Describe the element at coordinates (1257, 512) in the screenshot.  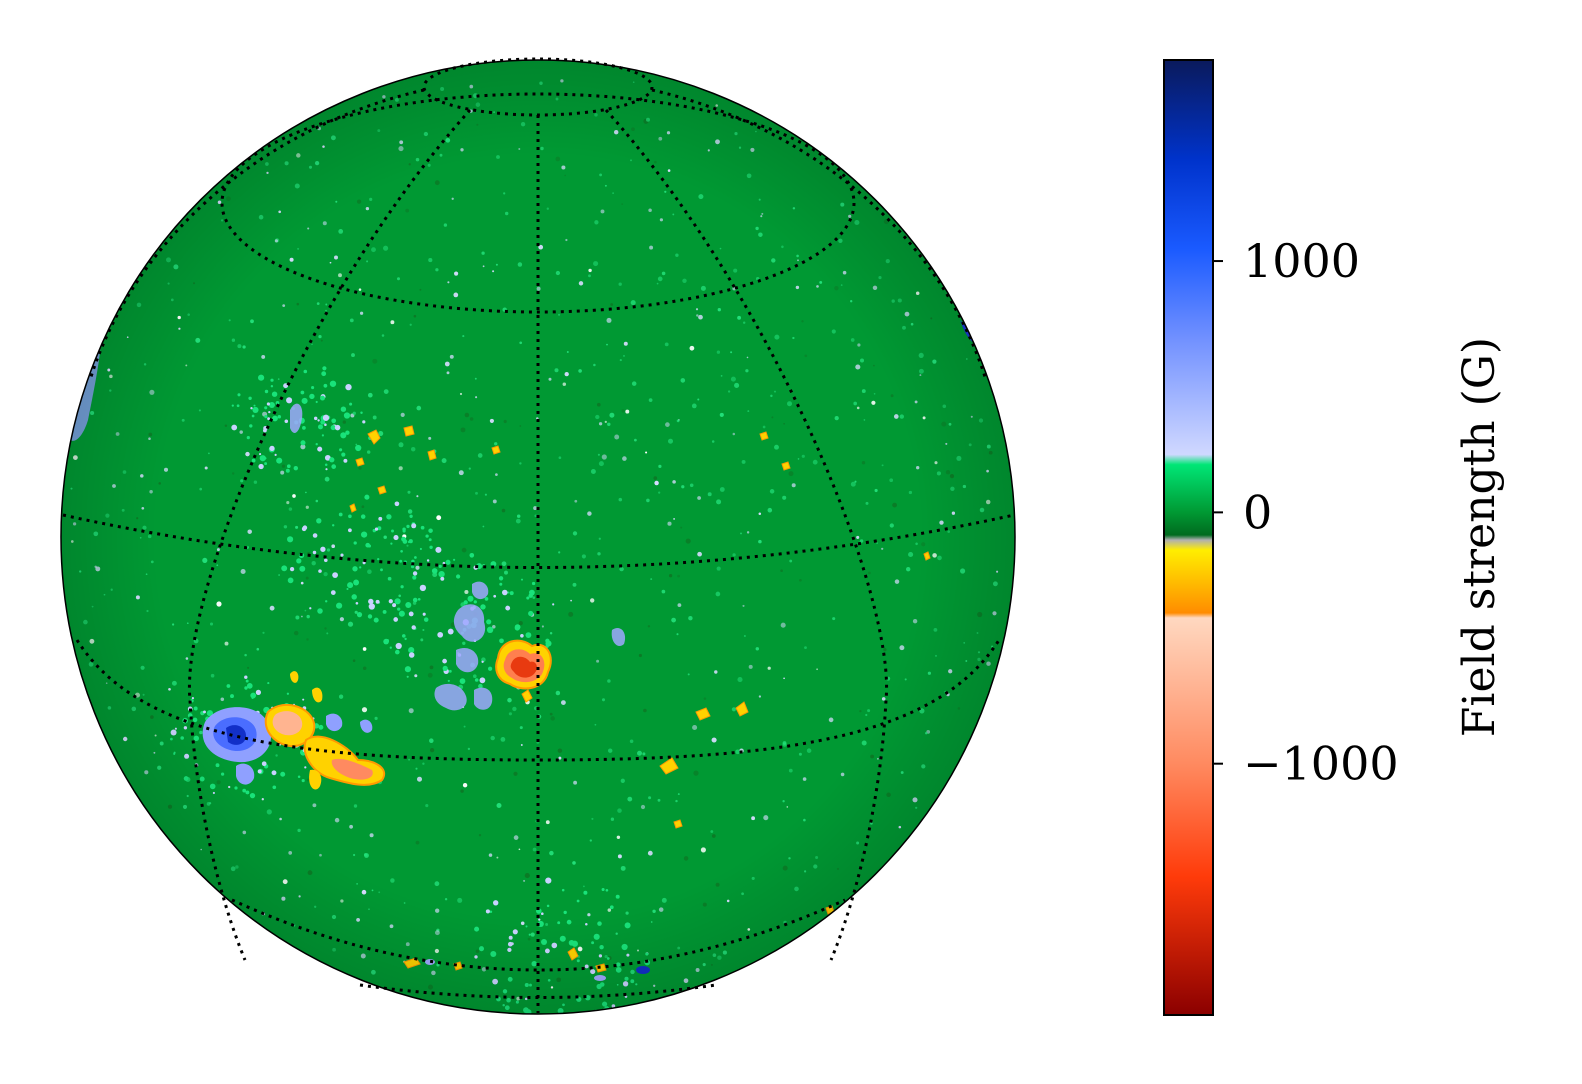
I see `colorbar-tick-label: 0` at that location.